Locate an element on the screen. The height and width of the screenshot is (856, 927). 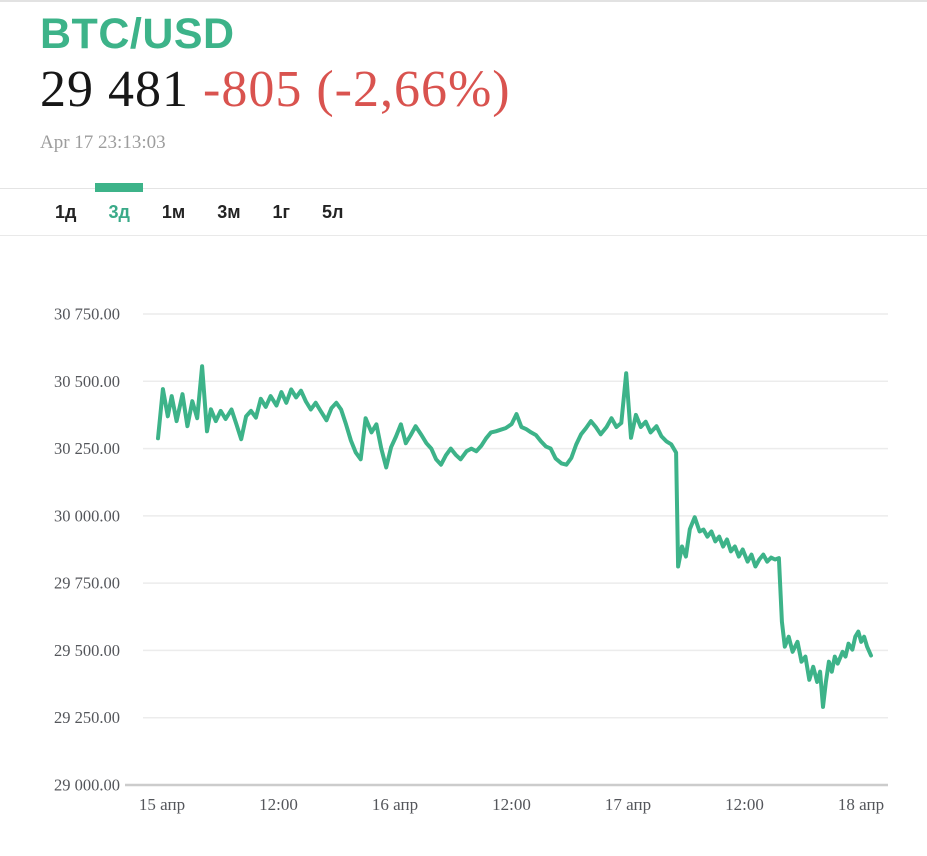
tab-1d: 1д is located at coordinates (65, 212).